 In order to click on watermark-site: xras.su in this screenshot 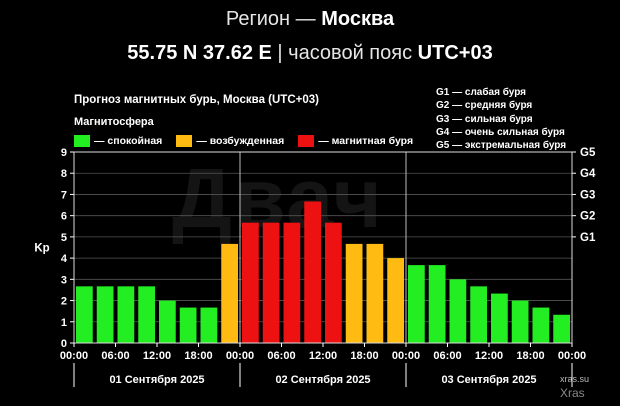, I will do `click(575, 379)`.